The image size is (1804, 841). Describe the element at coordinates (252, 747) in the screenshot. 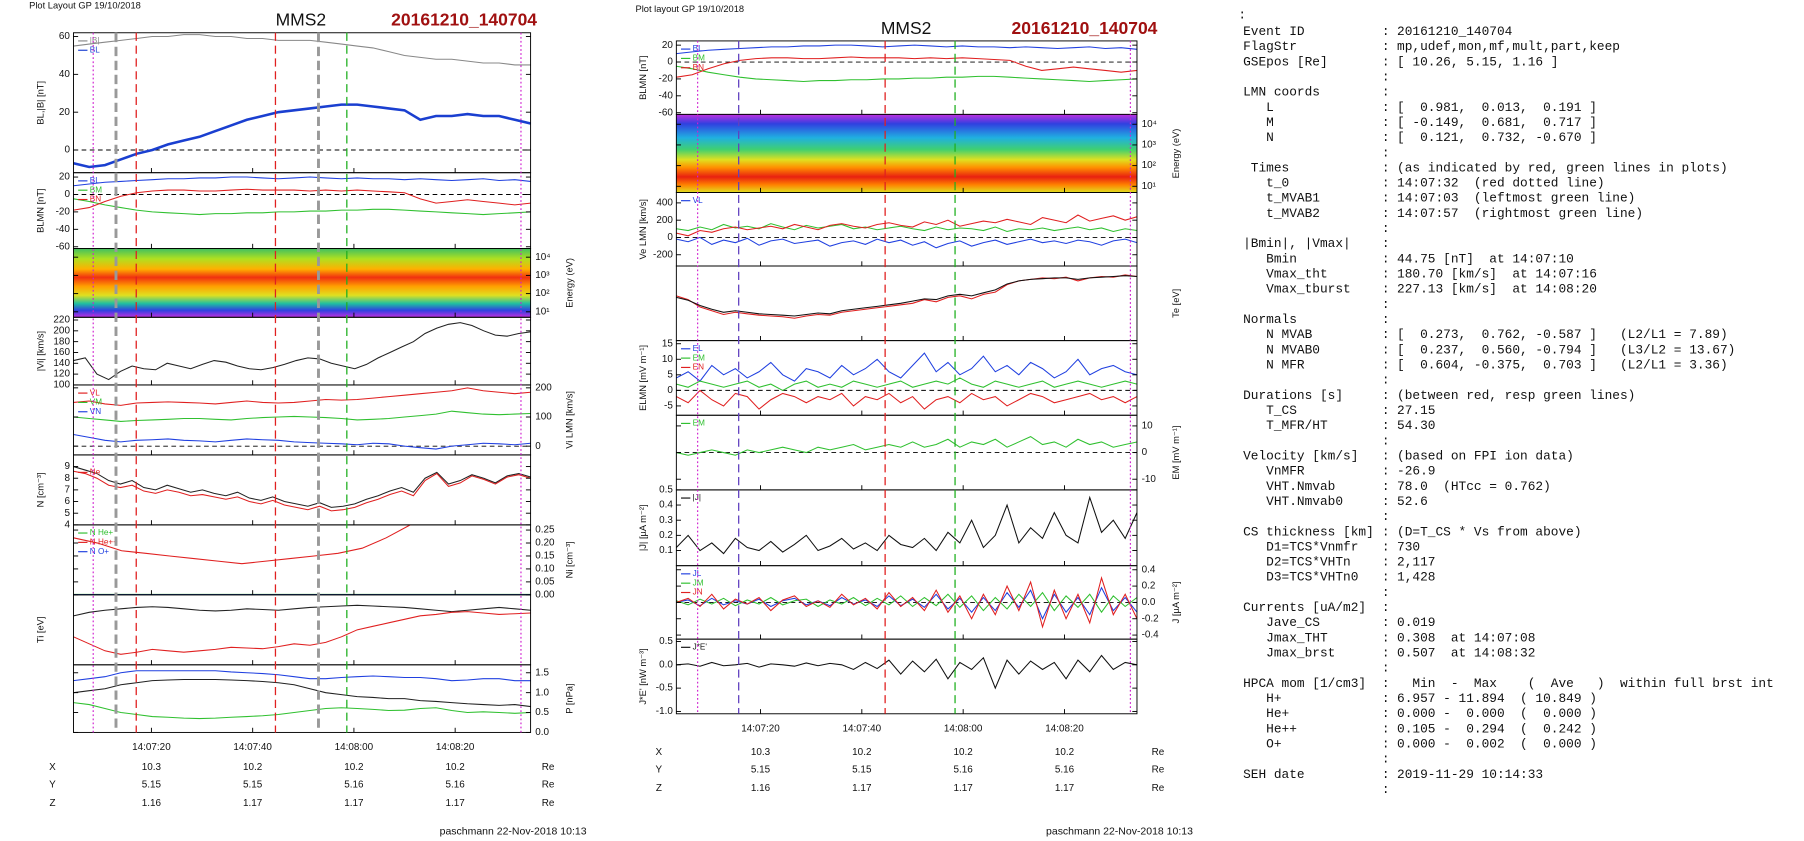

I see `x-tick-label: 14:07:40` at that location.